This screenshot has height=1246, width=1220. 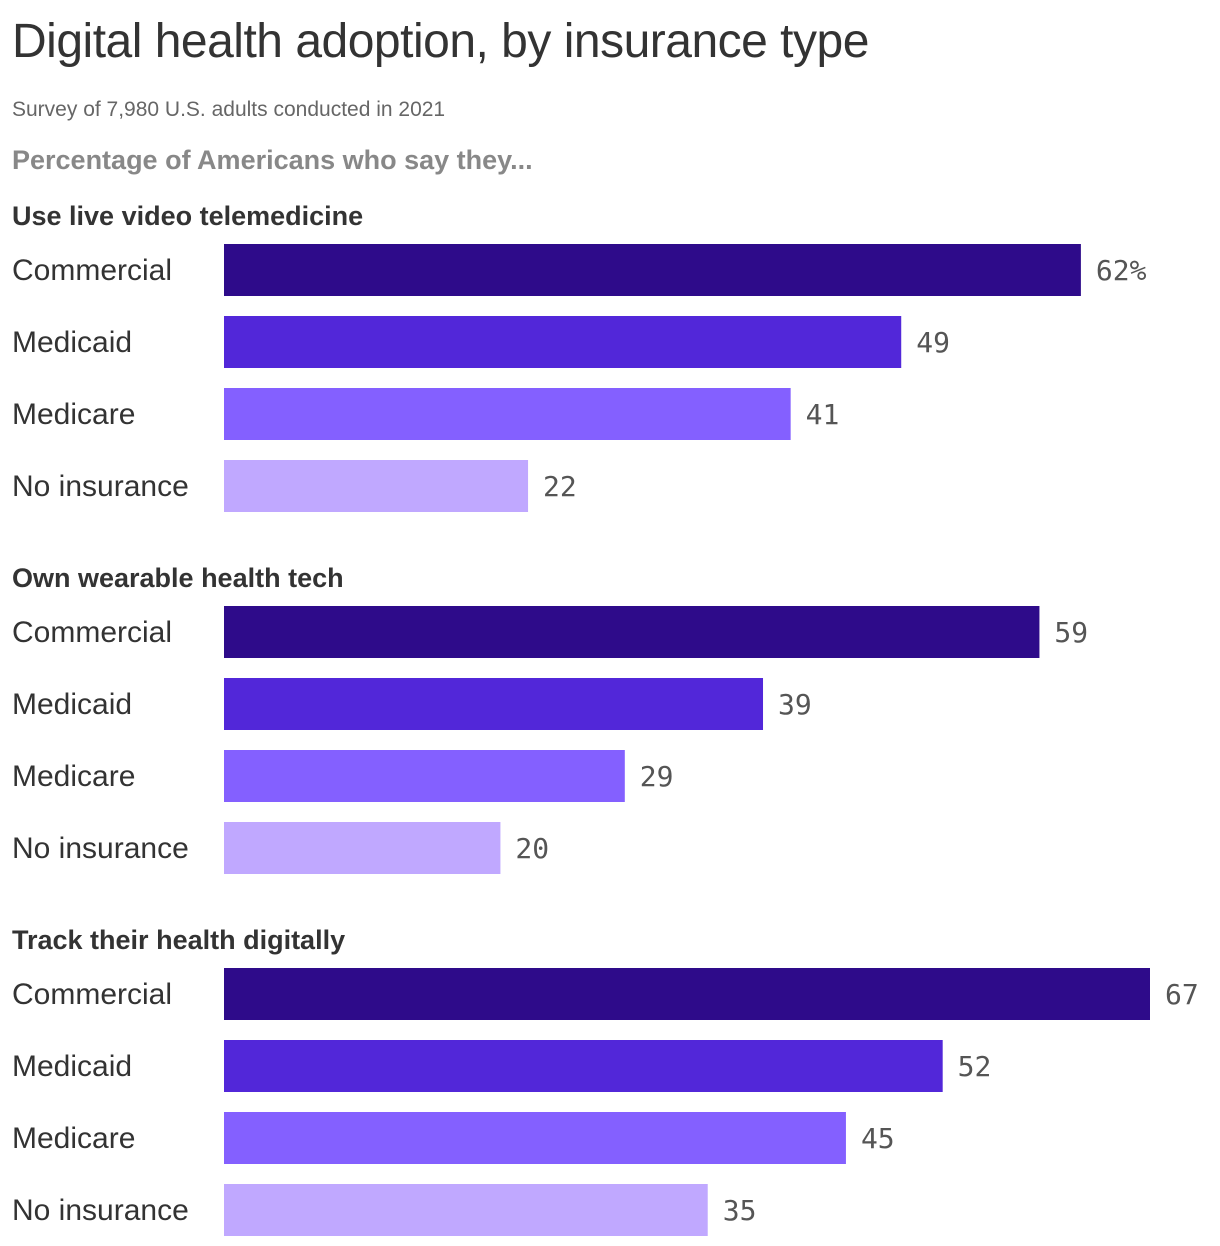 I want to click on value-label: 29, so click(x=657, y=776).